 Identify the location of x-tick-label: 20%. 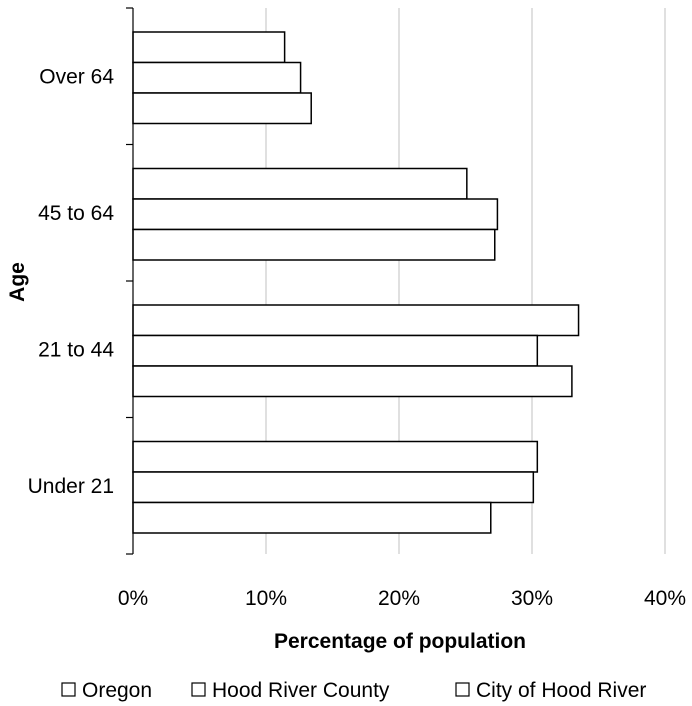
(399, 598).